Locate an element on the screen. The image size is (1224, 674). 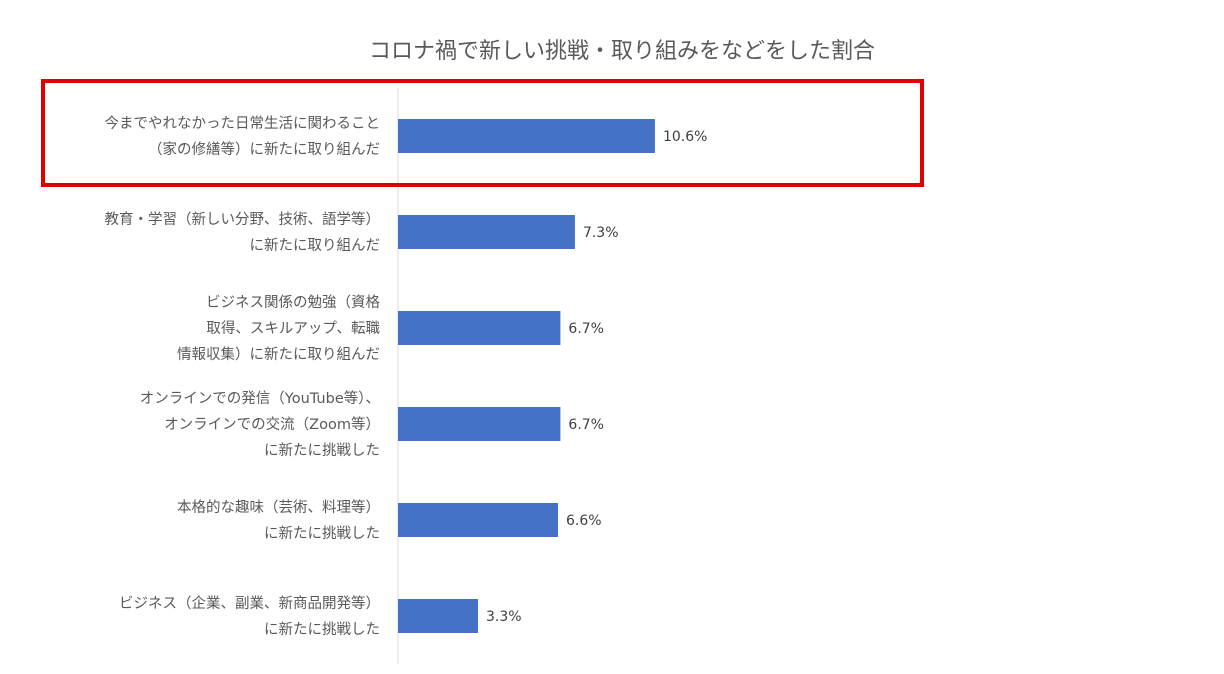
category-label-4: 本格的な趣味（芸術、料理等） に新たに挑戦した is located at coordinates (278, 520).